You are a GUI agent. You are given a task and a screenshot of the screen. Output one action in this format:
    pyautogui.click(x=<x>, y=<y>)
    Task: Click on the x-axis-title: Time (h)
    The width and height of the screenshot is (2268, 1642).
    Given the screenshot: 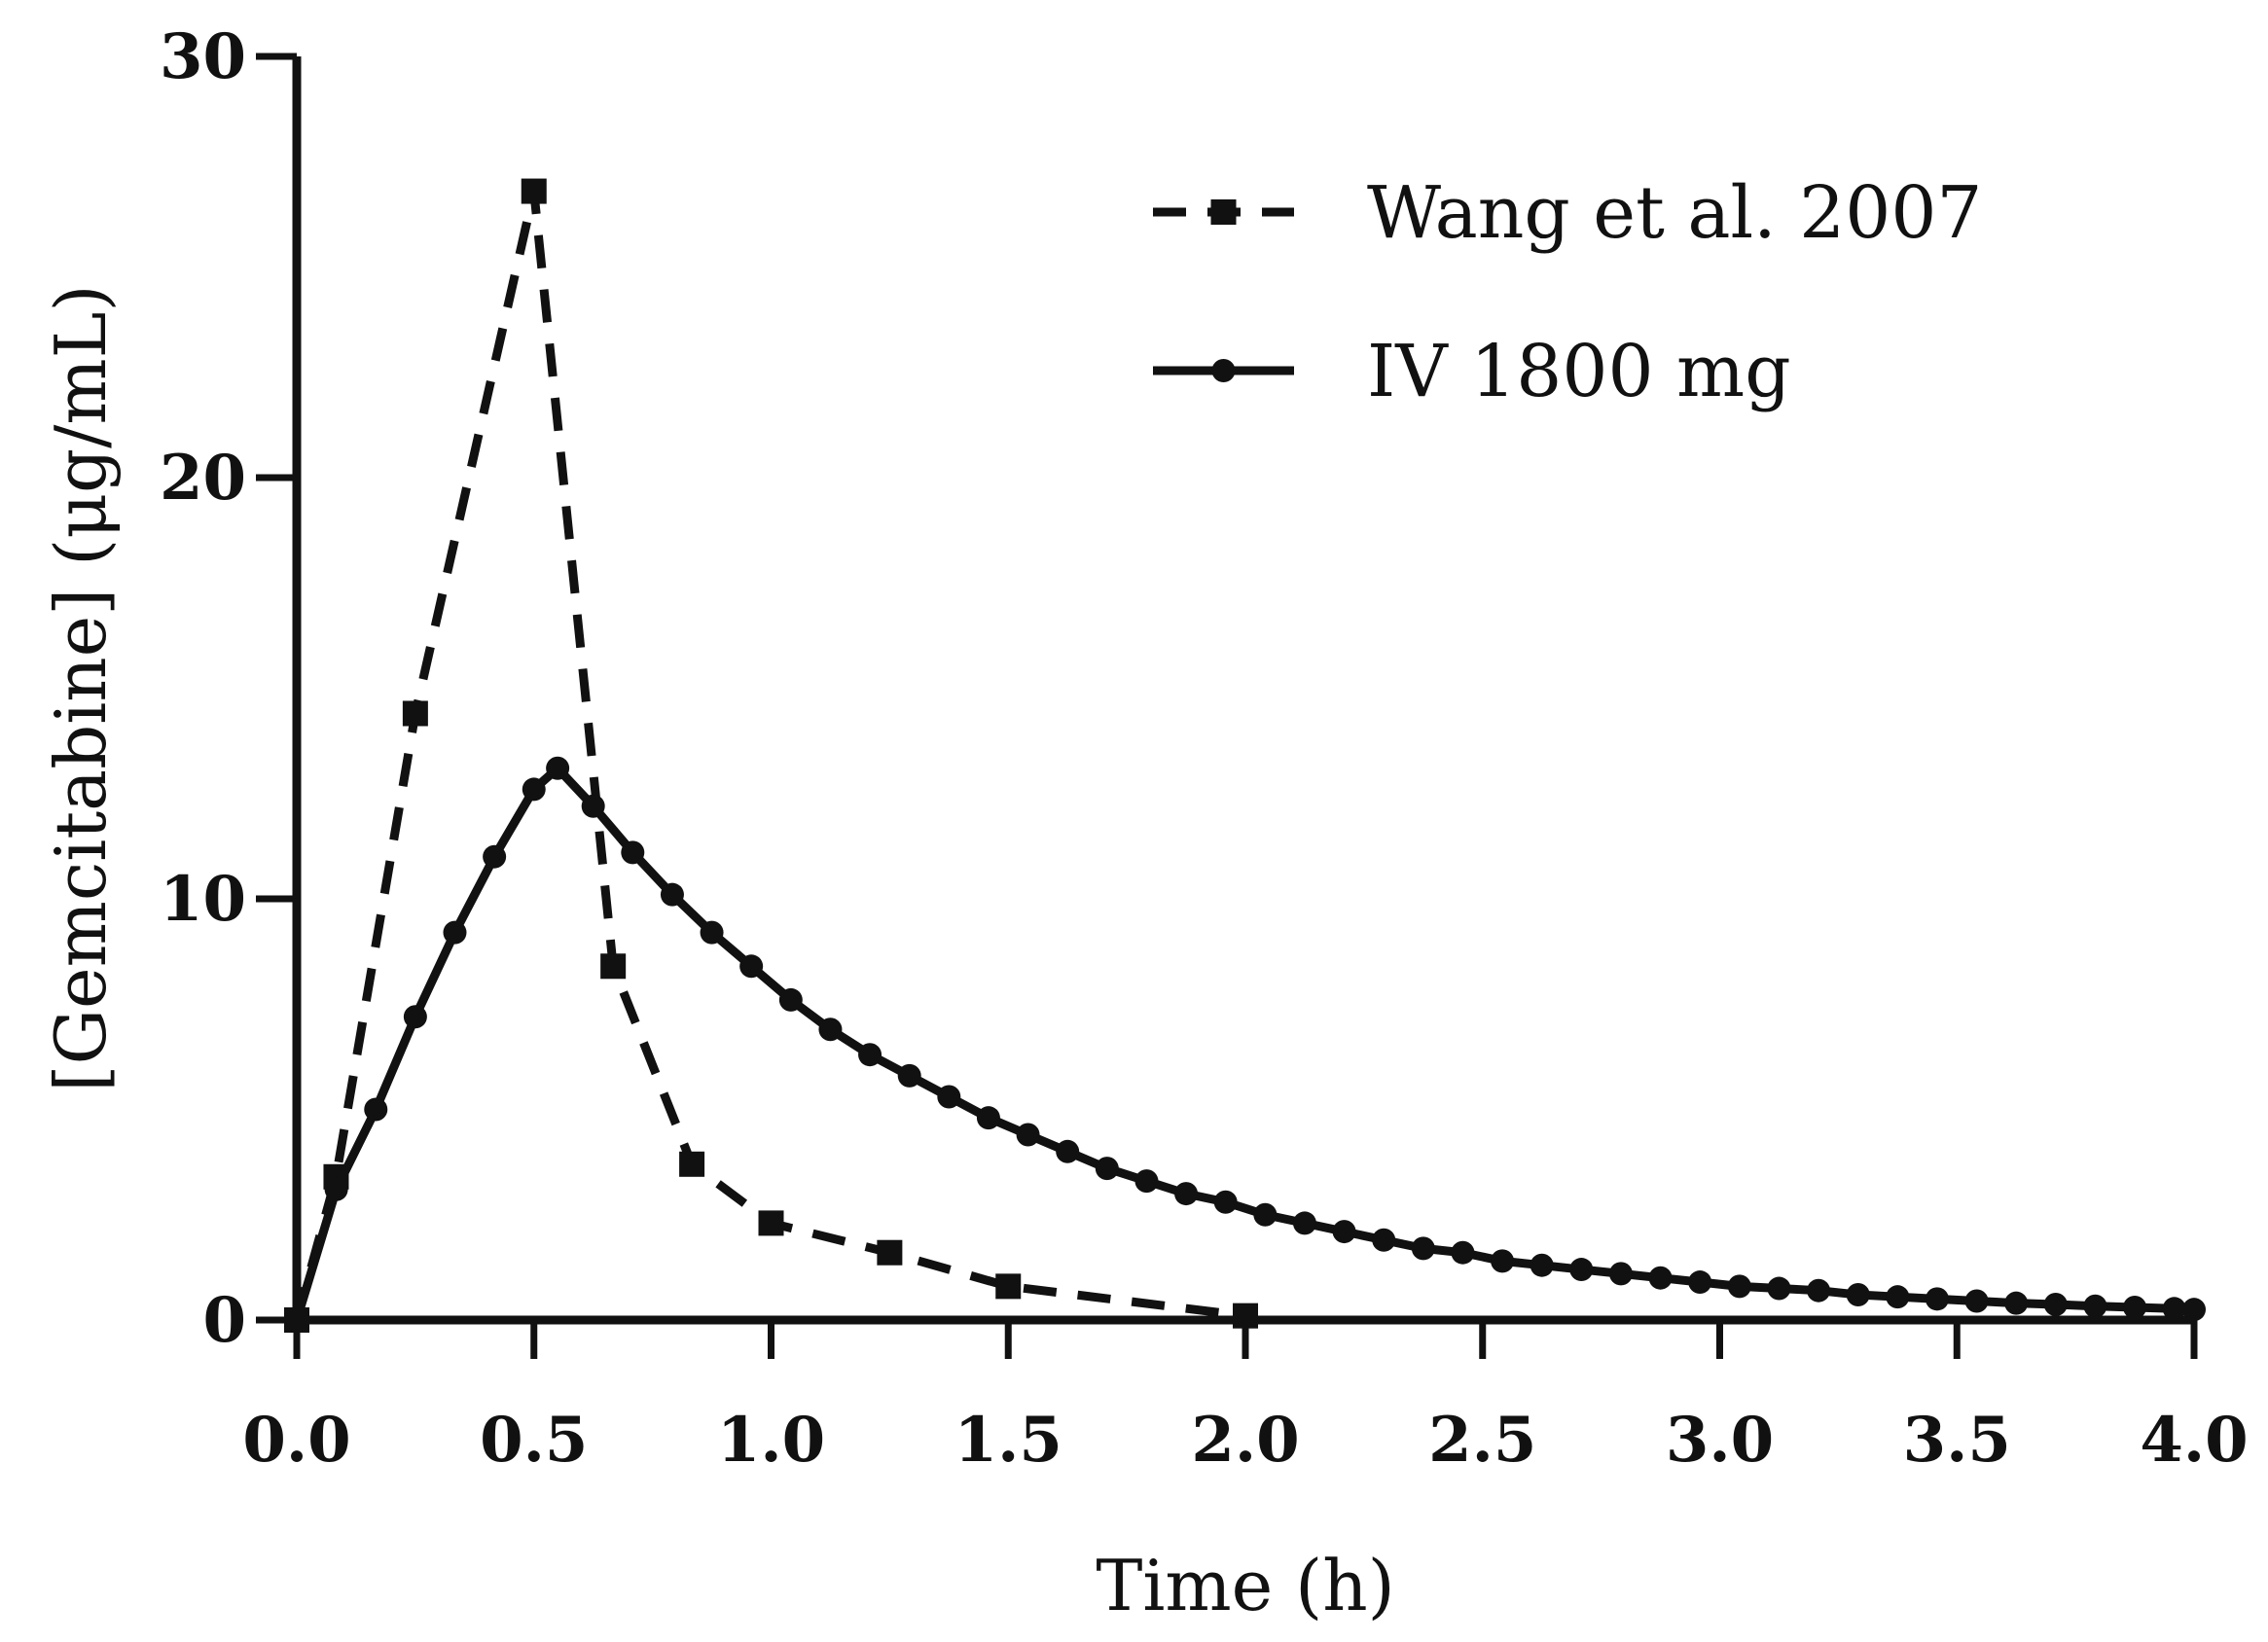 What is the action you would take?
    pyautogui.click(x=1245, y=1585)
    